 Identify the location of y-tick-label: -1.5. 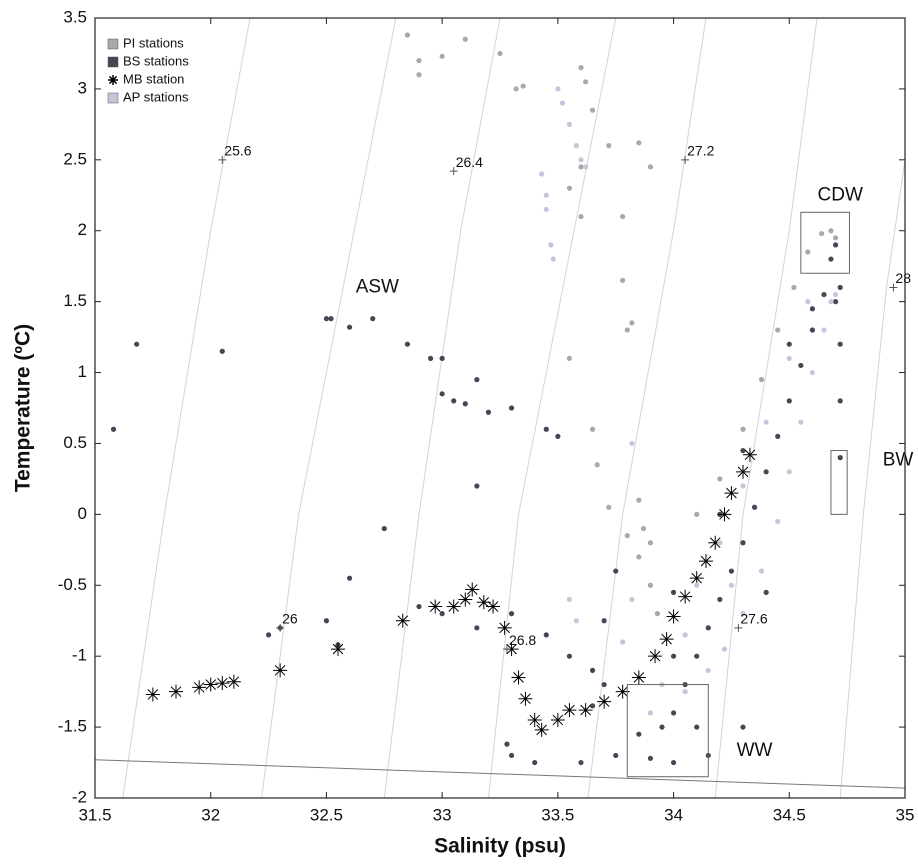
(72, 726).